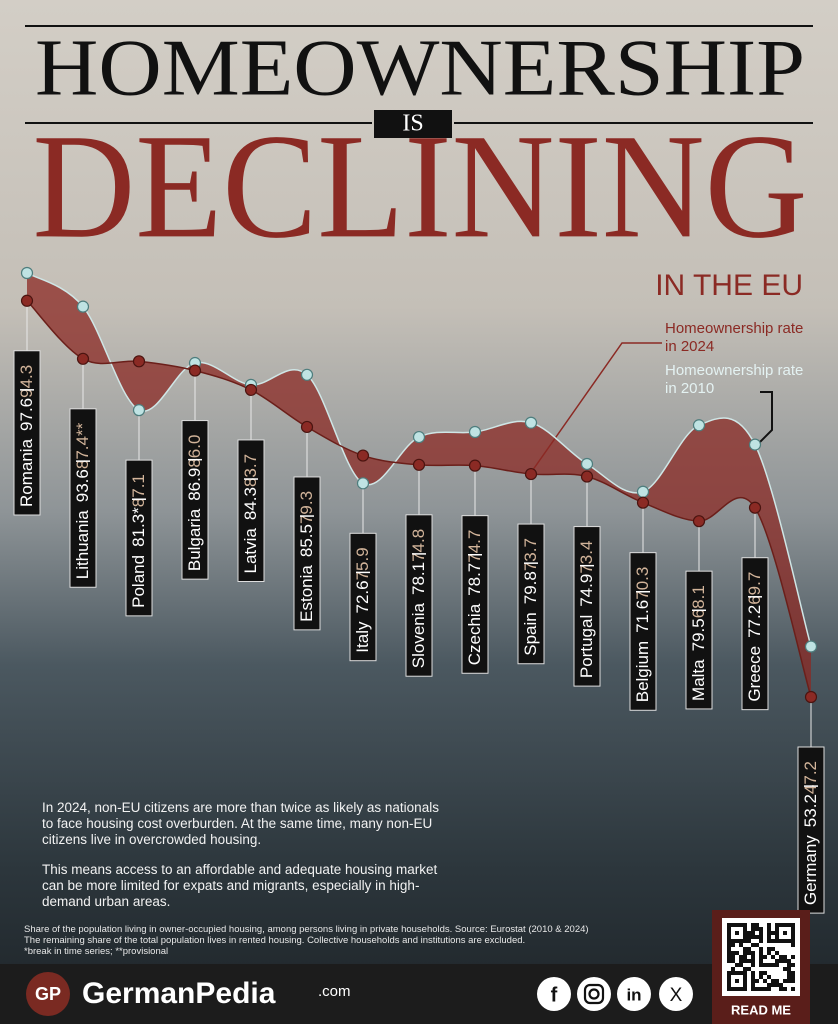  Describe the element at coordinates (474, 634) in the screenshot. I see `country: Czechia` at that location.